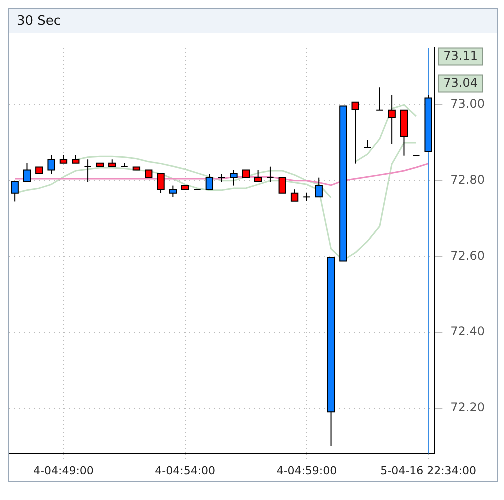 The image size is (504, 500). What do you see at coordinates (468, 407) in the screenshot?
I see `y-tick-label: 72.20` at bounding box center [468, 407].